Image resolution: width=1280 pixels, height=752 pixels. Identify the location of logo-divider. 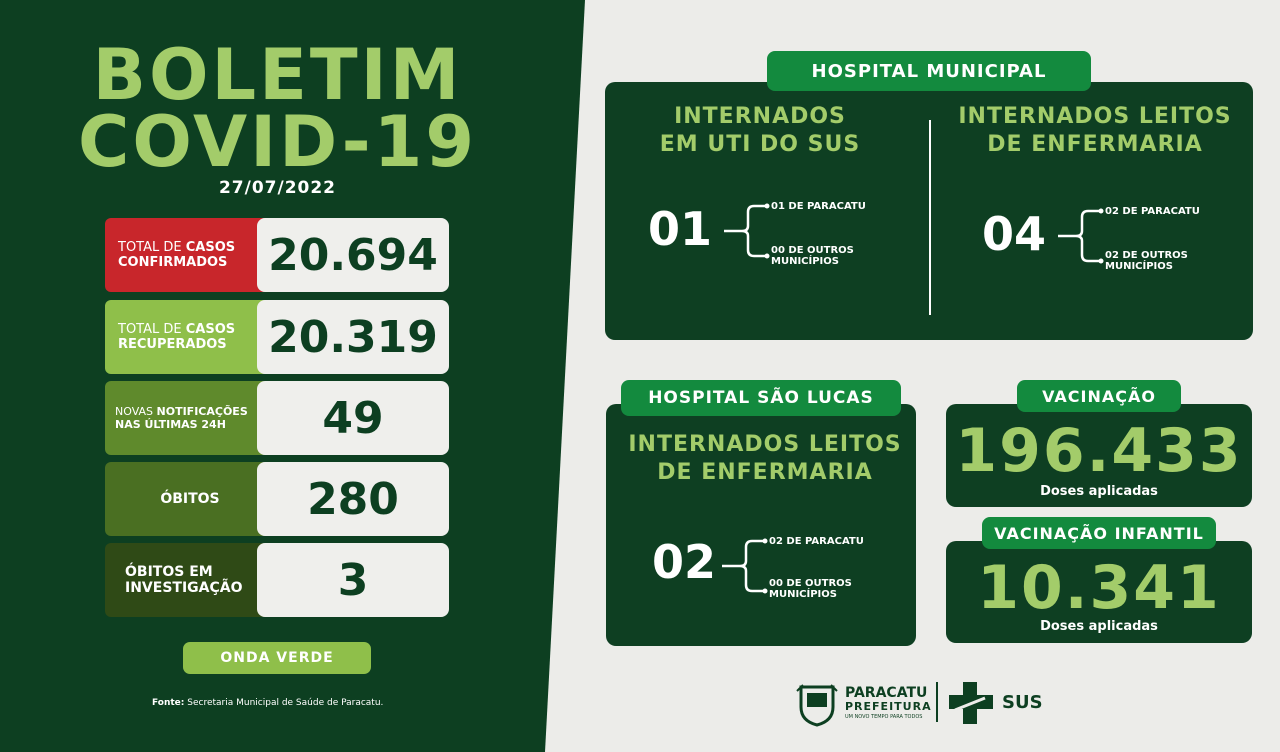
(937, 702).